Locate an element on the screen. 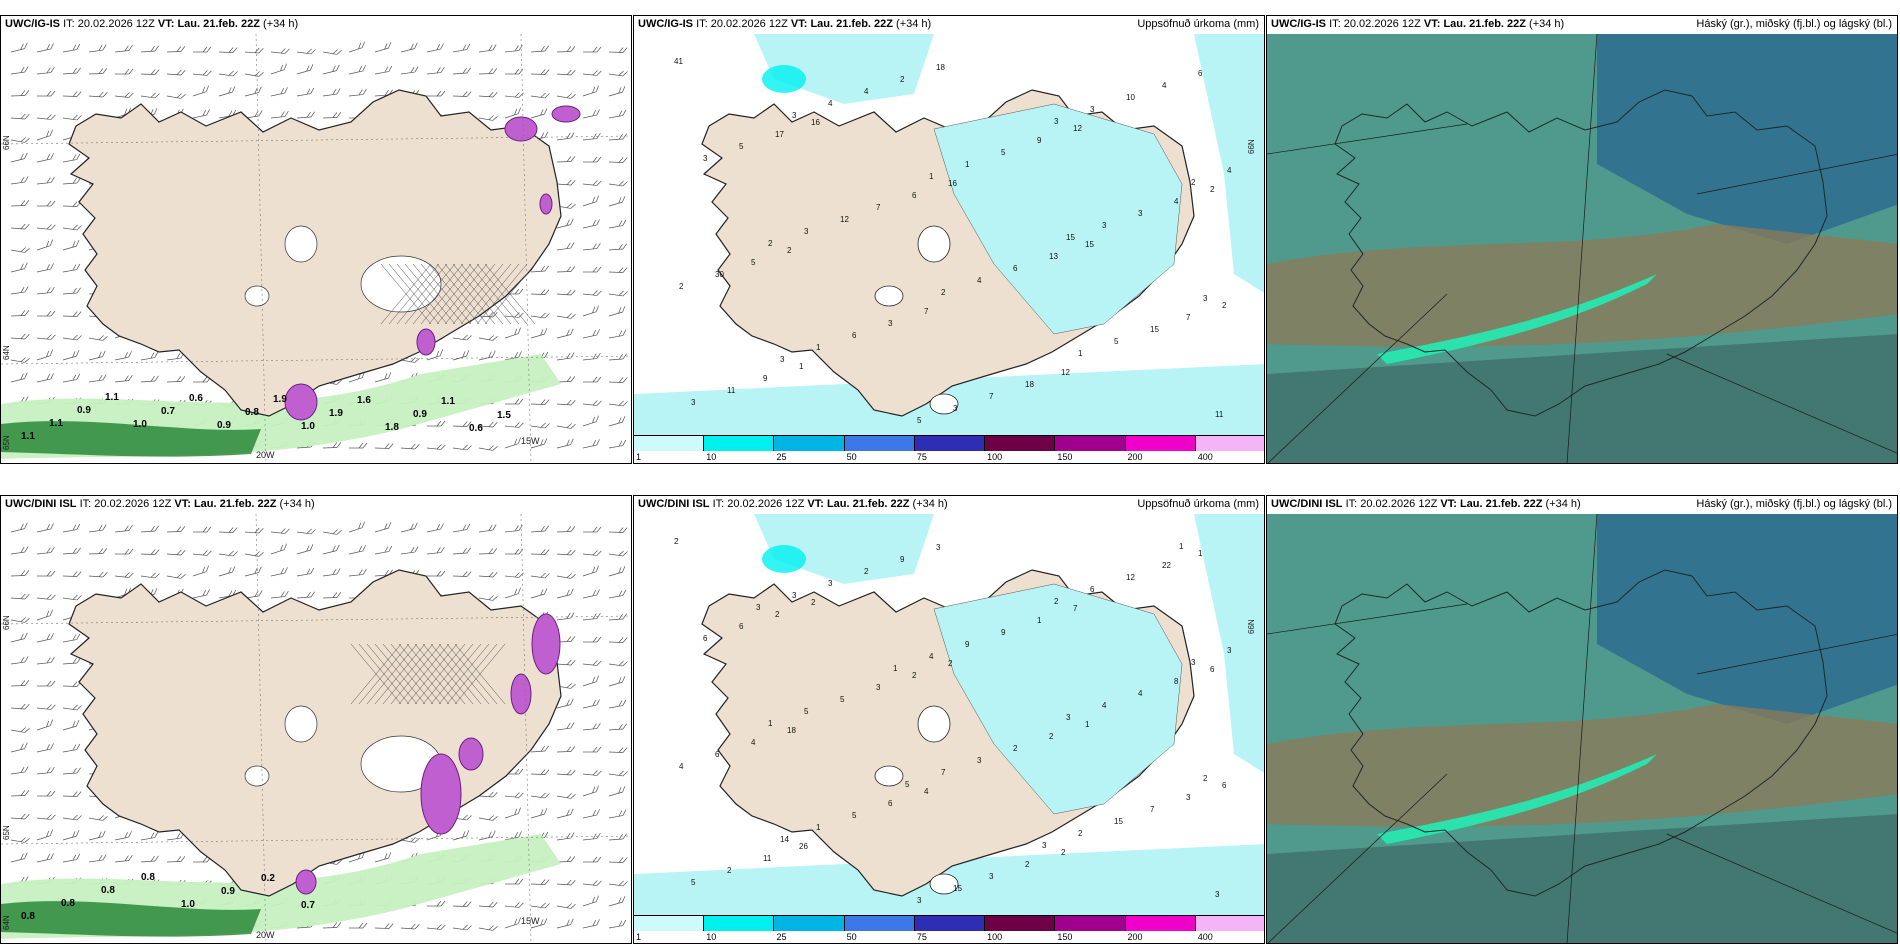 This screenshot has height=950, width=1900. convective-streak is located at coordinates (1517, 799).